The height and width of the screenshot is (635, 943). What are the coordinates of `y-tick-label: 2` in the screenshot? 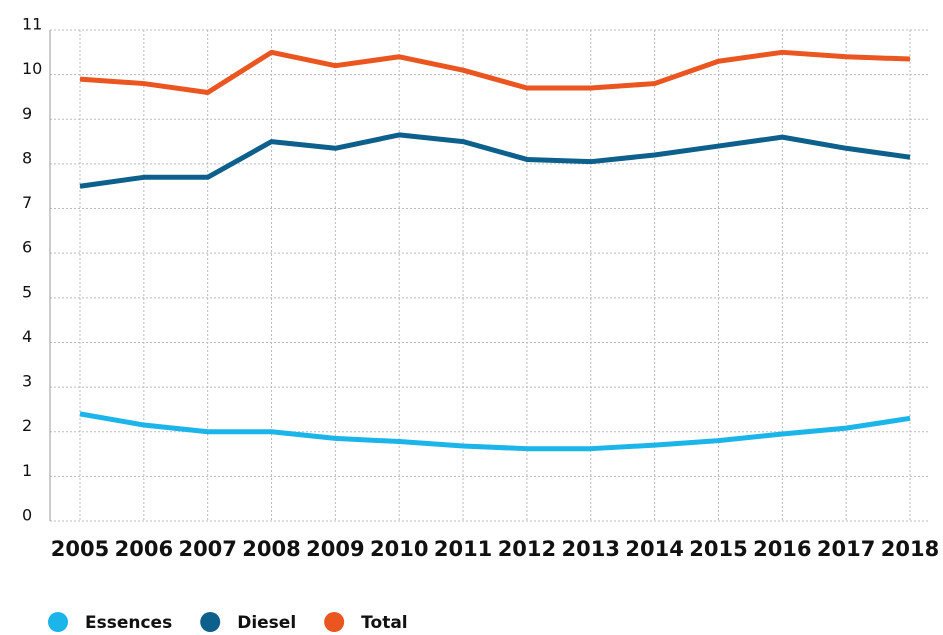 It's located at (27, 425).